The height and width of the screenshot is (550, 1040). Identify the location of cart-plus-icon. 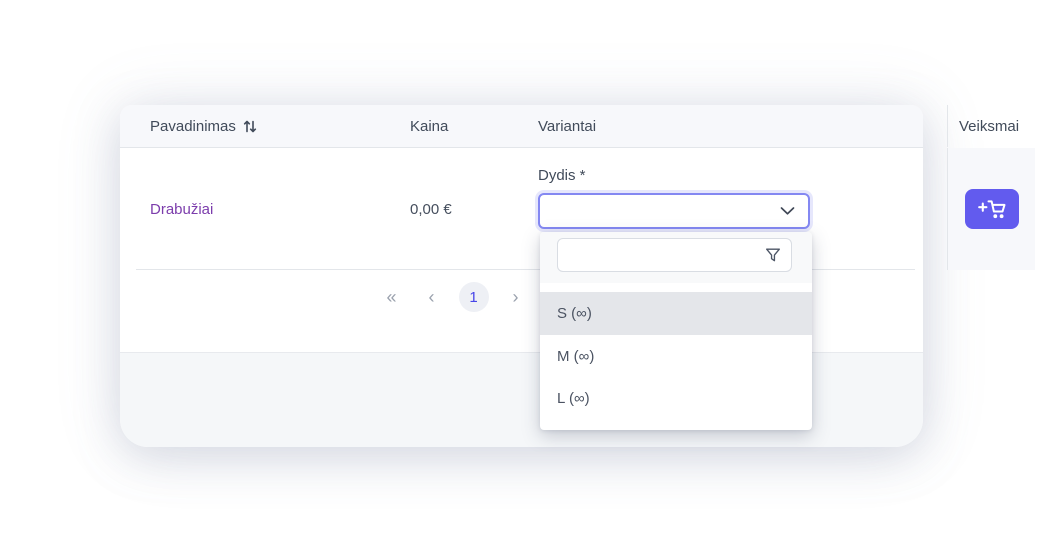
(992, 209).